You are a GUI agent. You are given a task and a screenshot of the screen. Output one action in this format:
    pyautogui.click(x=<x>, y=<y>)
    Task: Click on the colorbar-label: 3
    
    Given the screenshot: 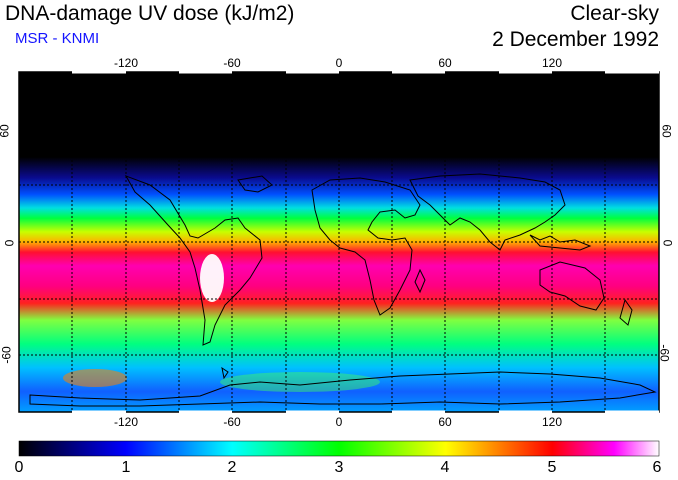 What is the action you would take?
    pyautogui.click(x=339, y=467)
    